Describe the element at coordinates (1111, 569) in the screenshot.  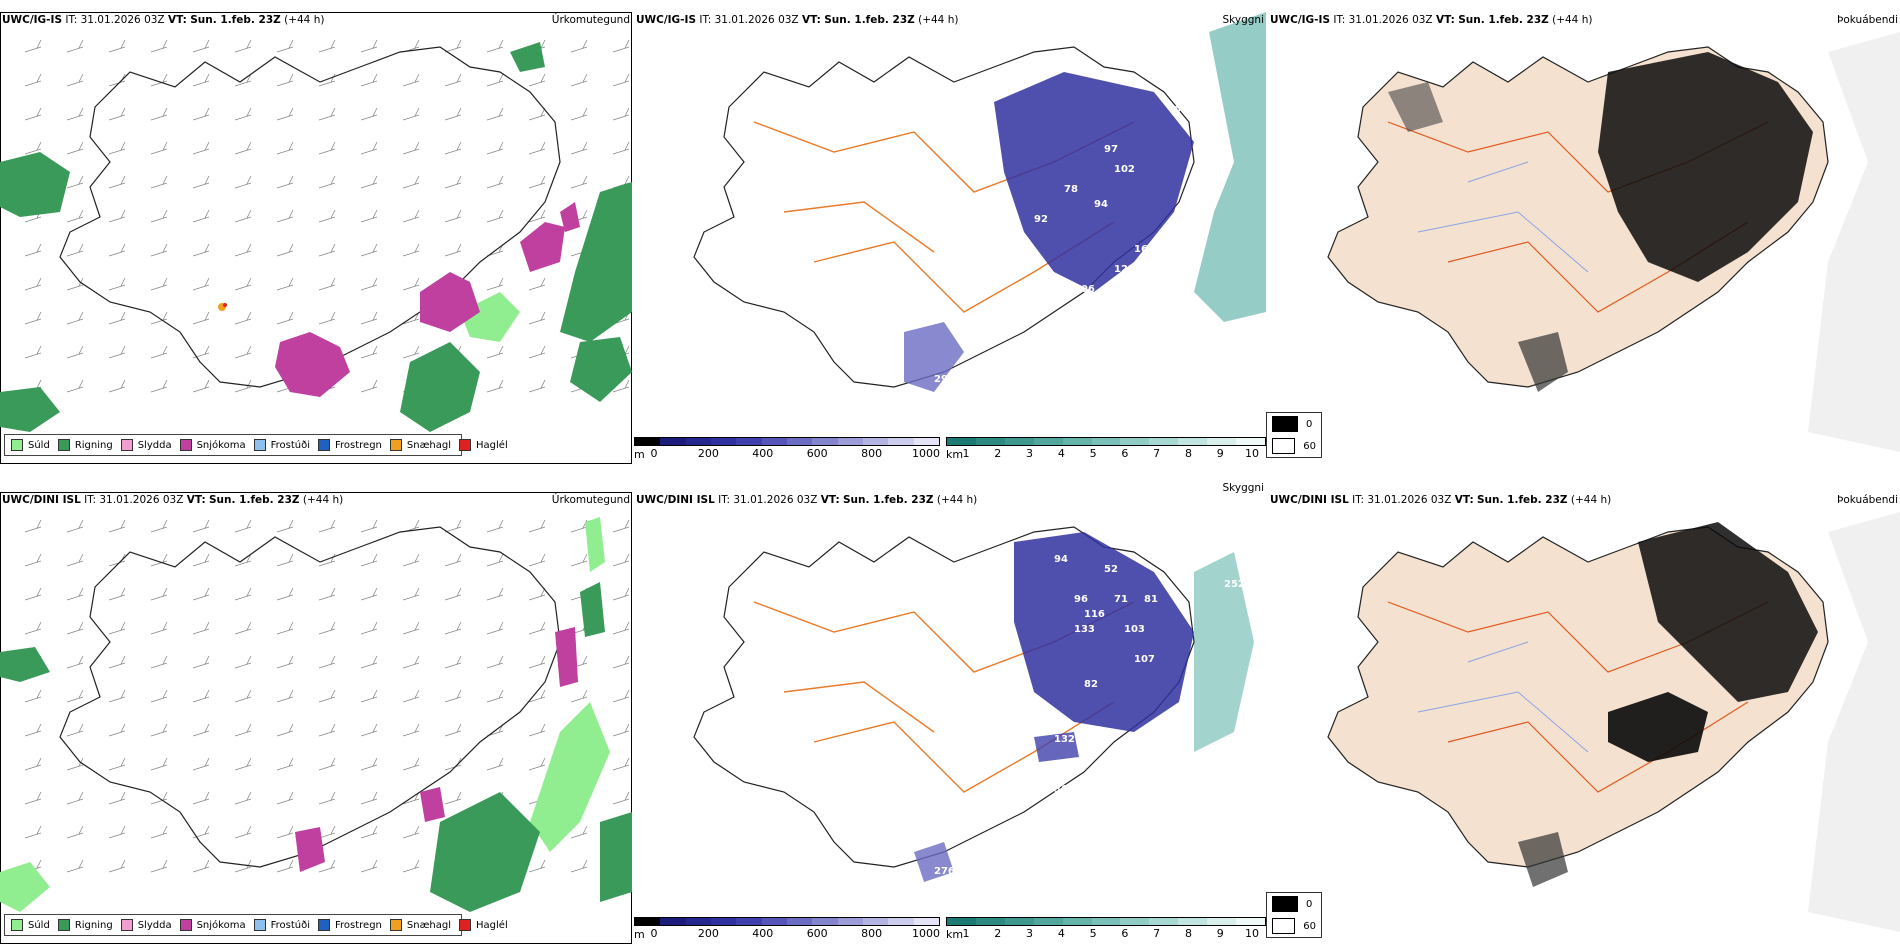
I see `cloud-base-value: 52` at that location.